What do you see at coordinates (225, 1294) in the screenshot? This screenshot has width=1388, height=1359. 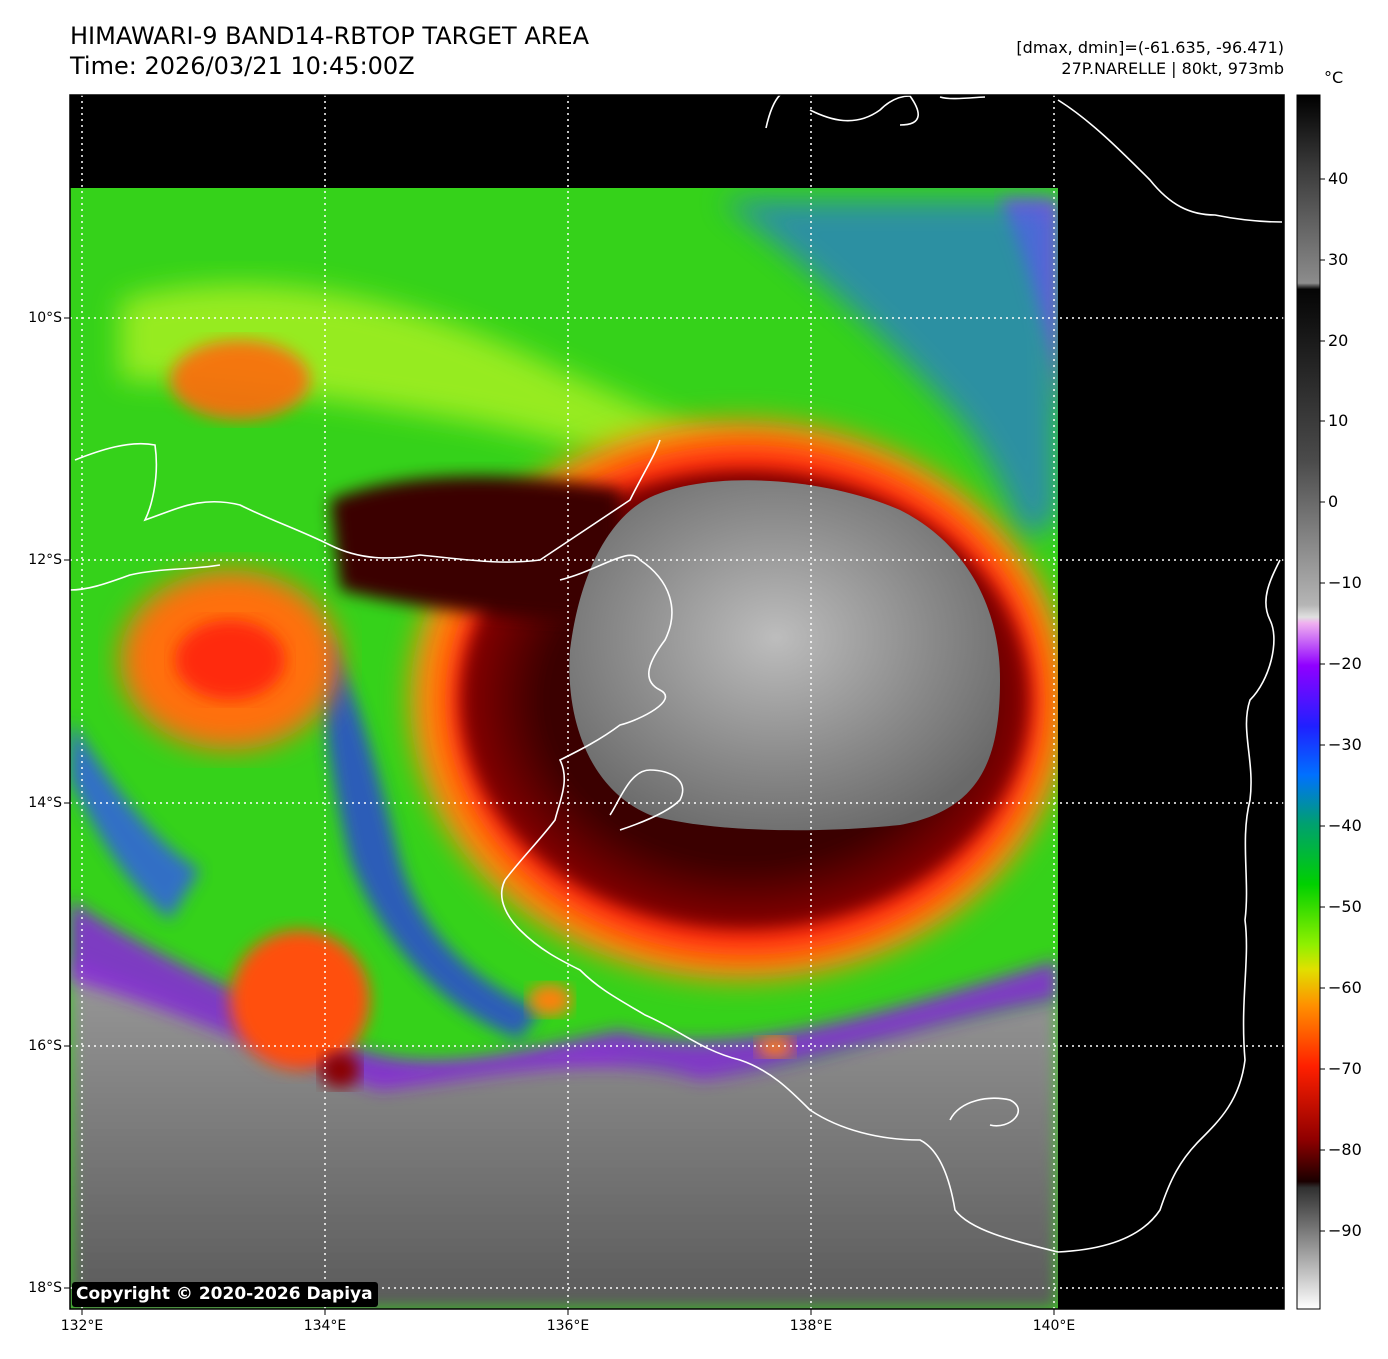 I see `copyright-label: Copyright © 2020-2026 Dapiya` at bounding box center [225, 1294].